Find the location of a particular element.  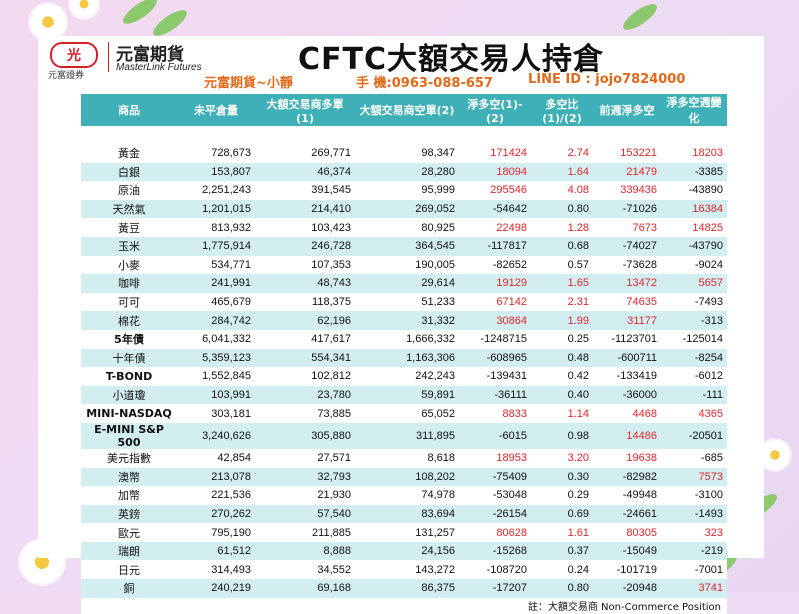

cell-prev: -71026 is located at coordinates (627, 209).